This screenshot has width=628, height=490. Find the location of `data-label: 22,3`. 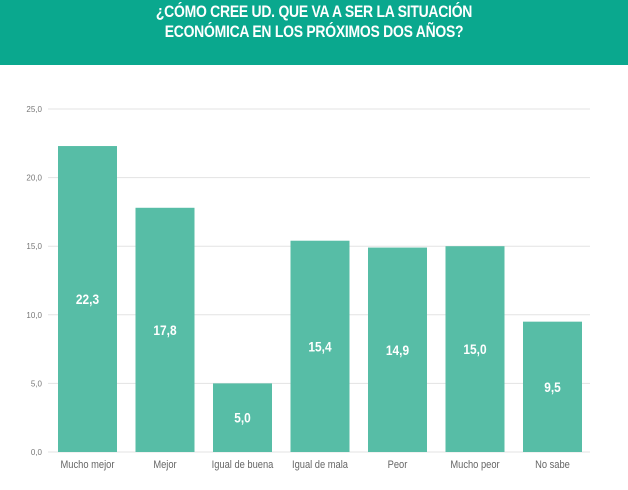

data-label: 22,3 is located at coordinates (87, 299).